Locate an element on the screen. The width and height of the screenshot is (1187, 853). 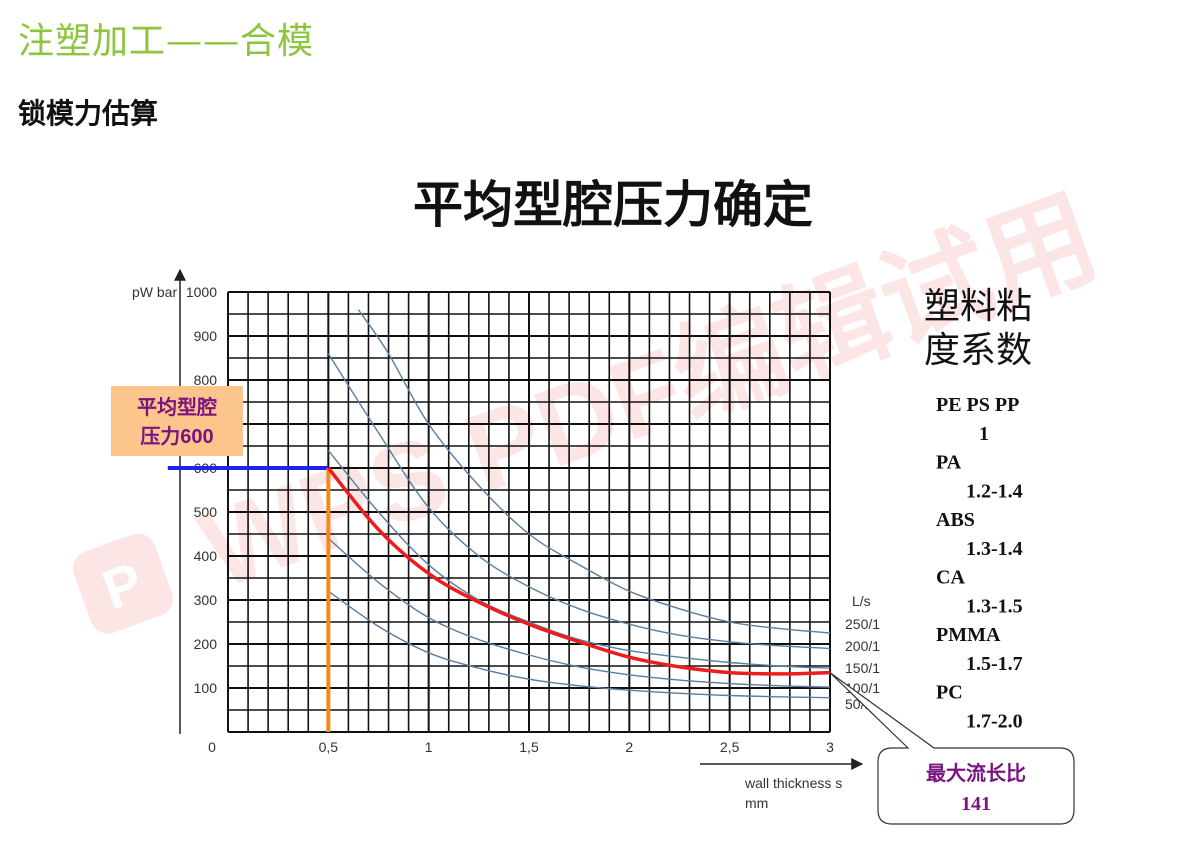
viscosity-value: 1.5-1.7 is located at coordinates (994, 664).